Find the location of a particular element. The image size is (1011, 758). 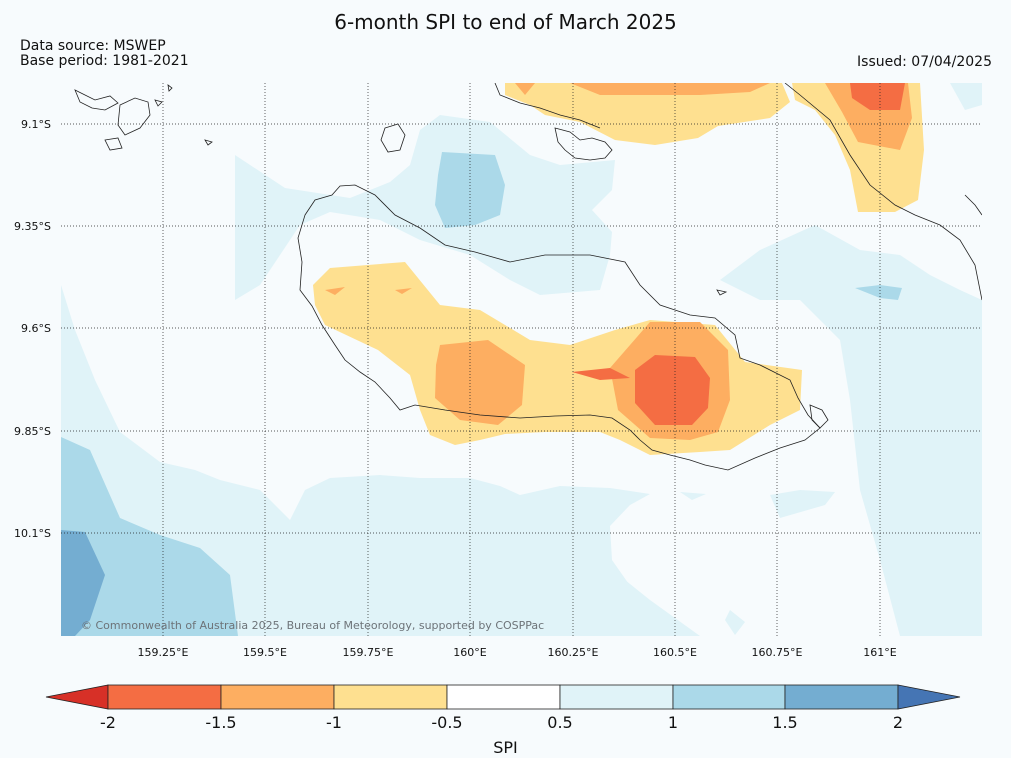

lat-tick-label: 9.35°S is located at coordinates (32, 226).